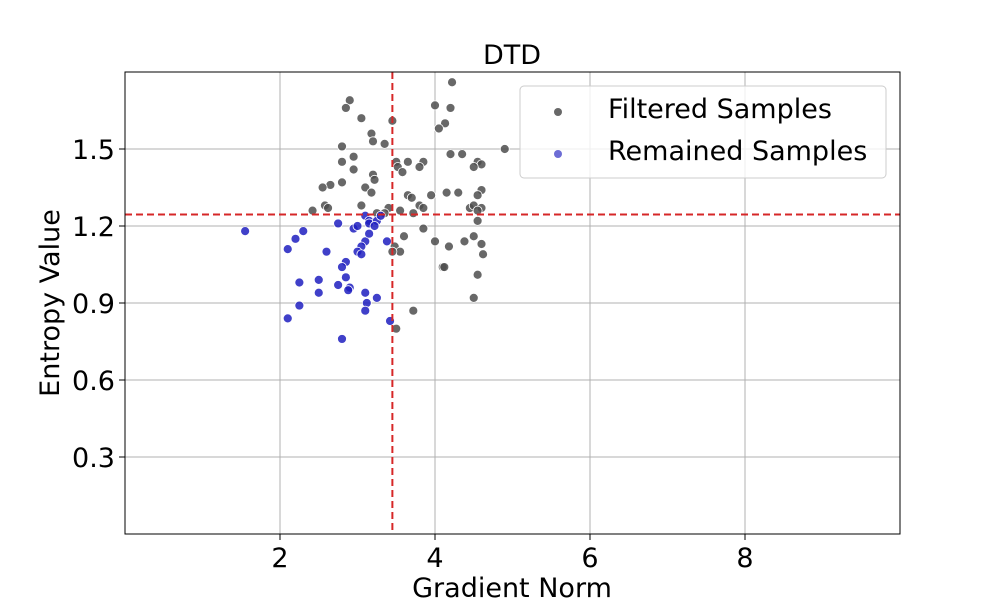 The width and height of the screenshot is (1000, 600). I want to click on legend-label-remained: Remained Samples, so click(737, 151).